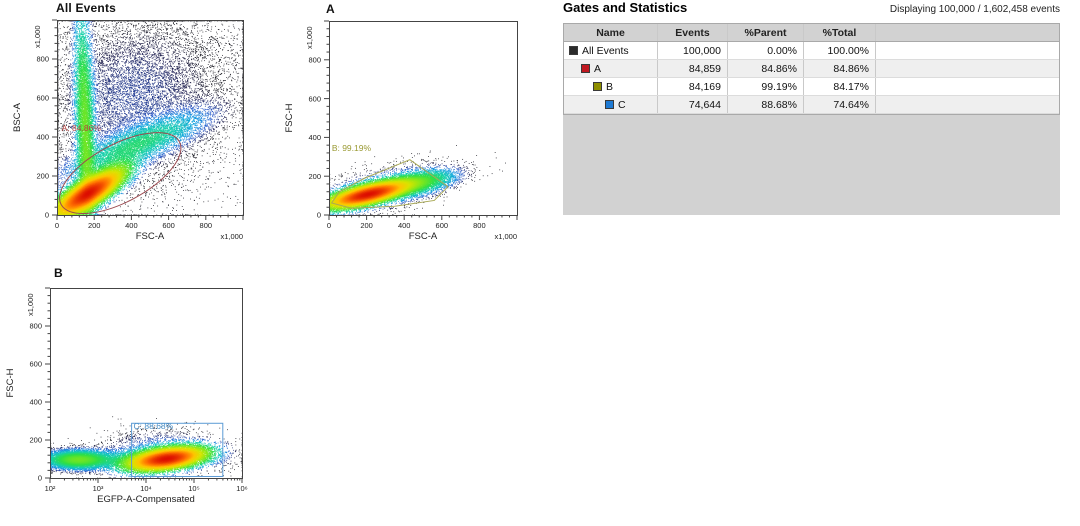 The height and width of the screenshot is (526, 1080). Describe the element at coordinates (50, 488) in the screenshot. I see `axis-tick-label: 10²` at that location.